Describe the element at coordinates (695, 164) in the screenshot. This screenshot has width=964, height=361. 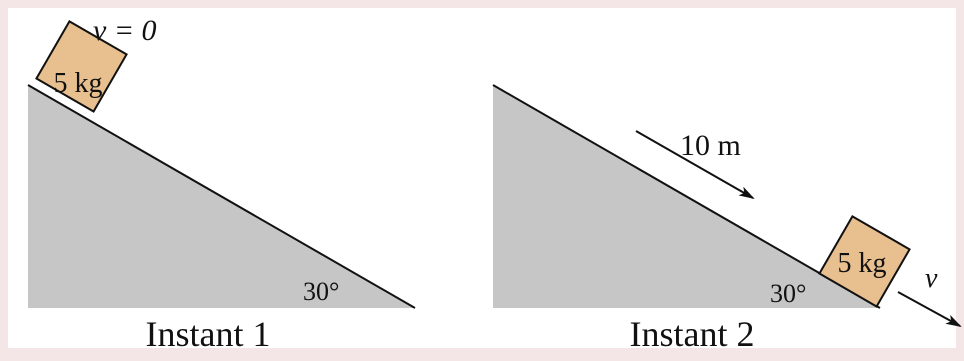
I see `distance-arrow` at that location.